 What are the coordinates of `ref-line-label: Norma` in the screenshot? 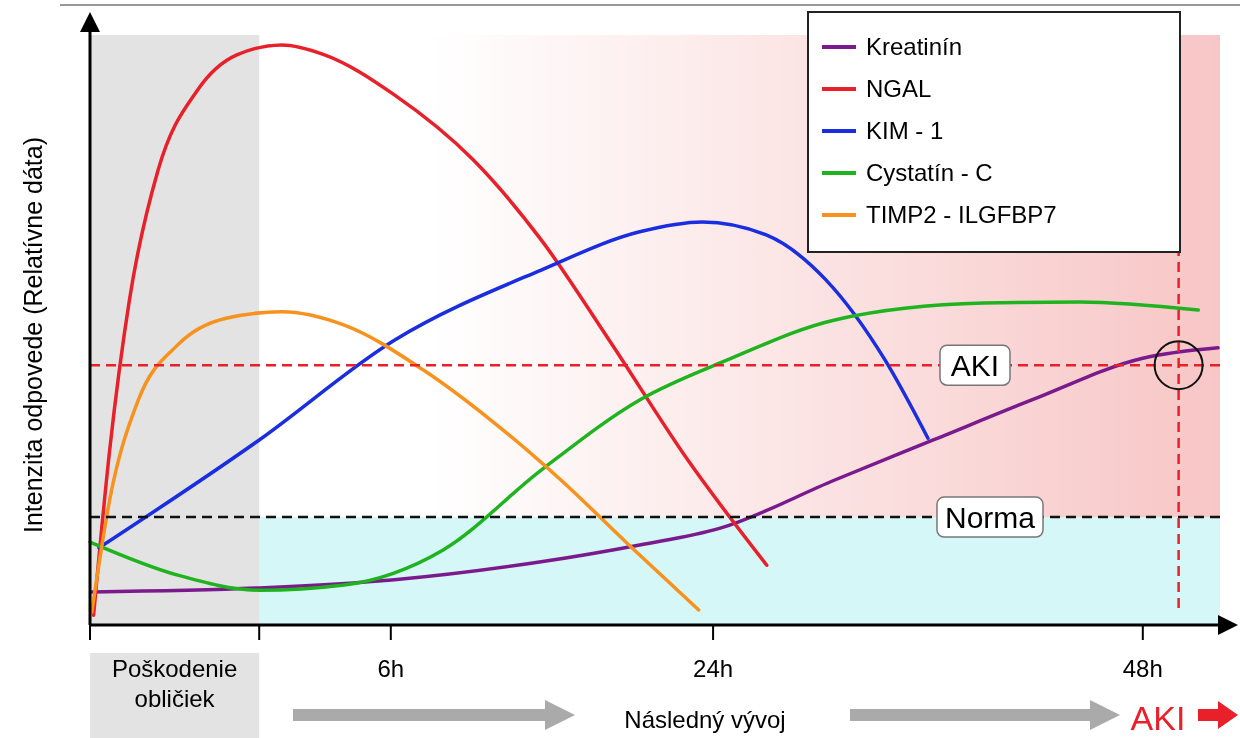 It's located at (990, 518).